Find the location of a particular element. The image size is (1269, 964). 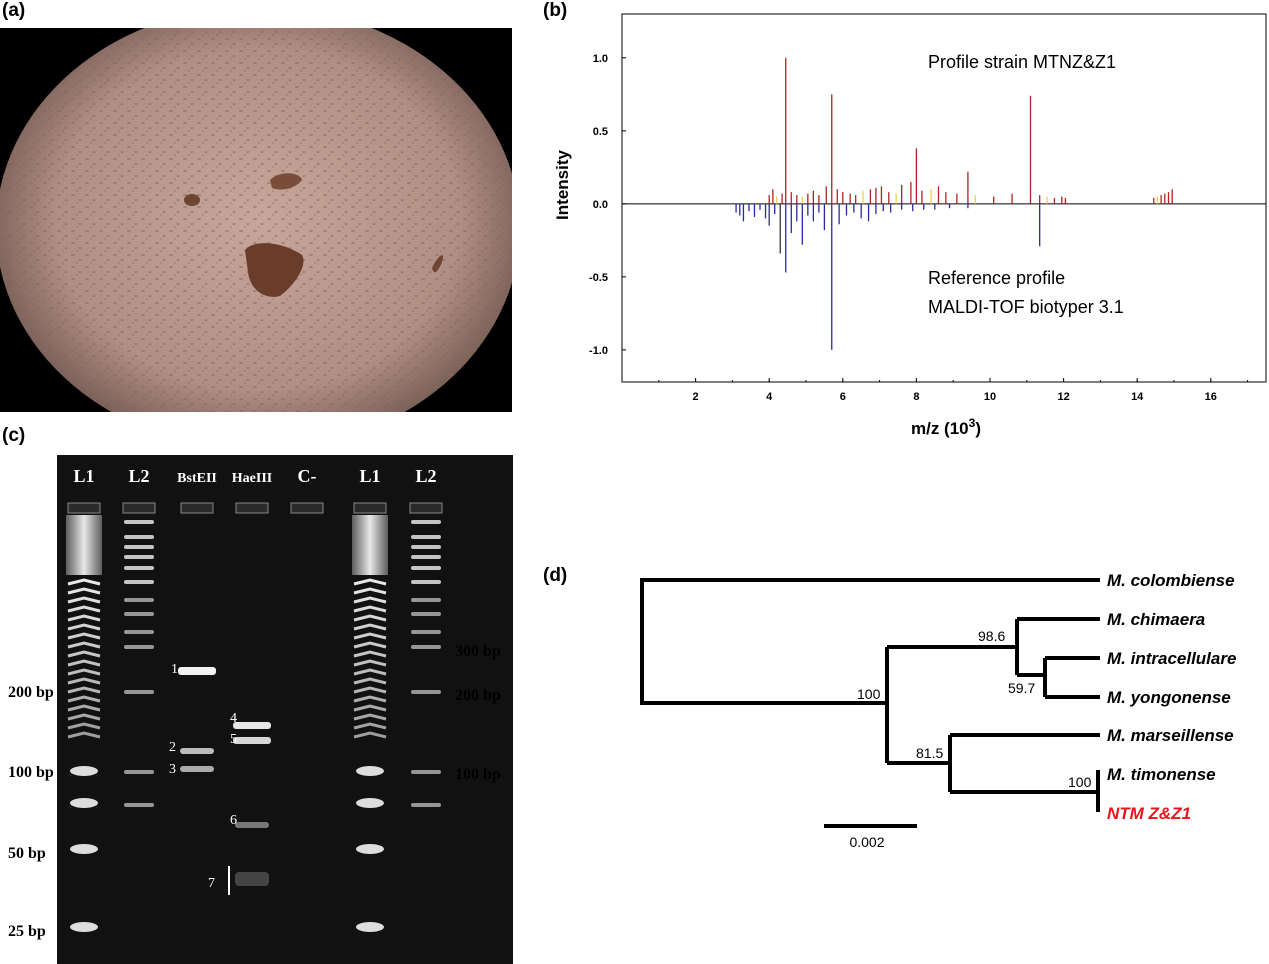

tree-taxon: M. timonense is located at coordinates (1161, 774).